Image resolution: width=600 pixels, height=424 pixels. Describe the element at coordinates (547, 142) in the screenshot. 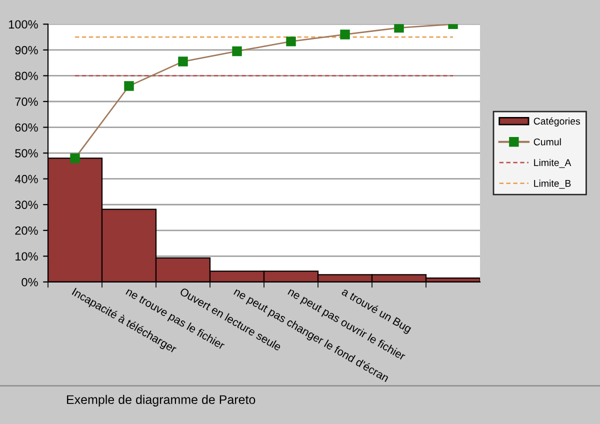

I see `legend-label: Cumul` at that location.